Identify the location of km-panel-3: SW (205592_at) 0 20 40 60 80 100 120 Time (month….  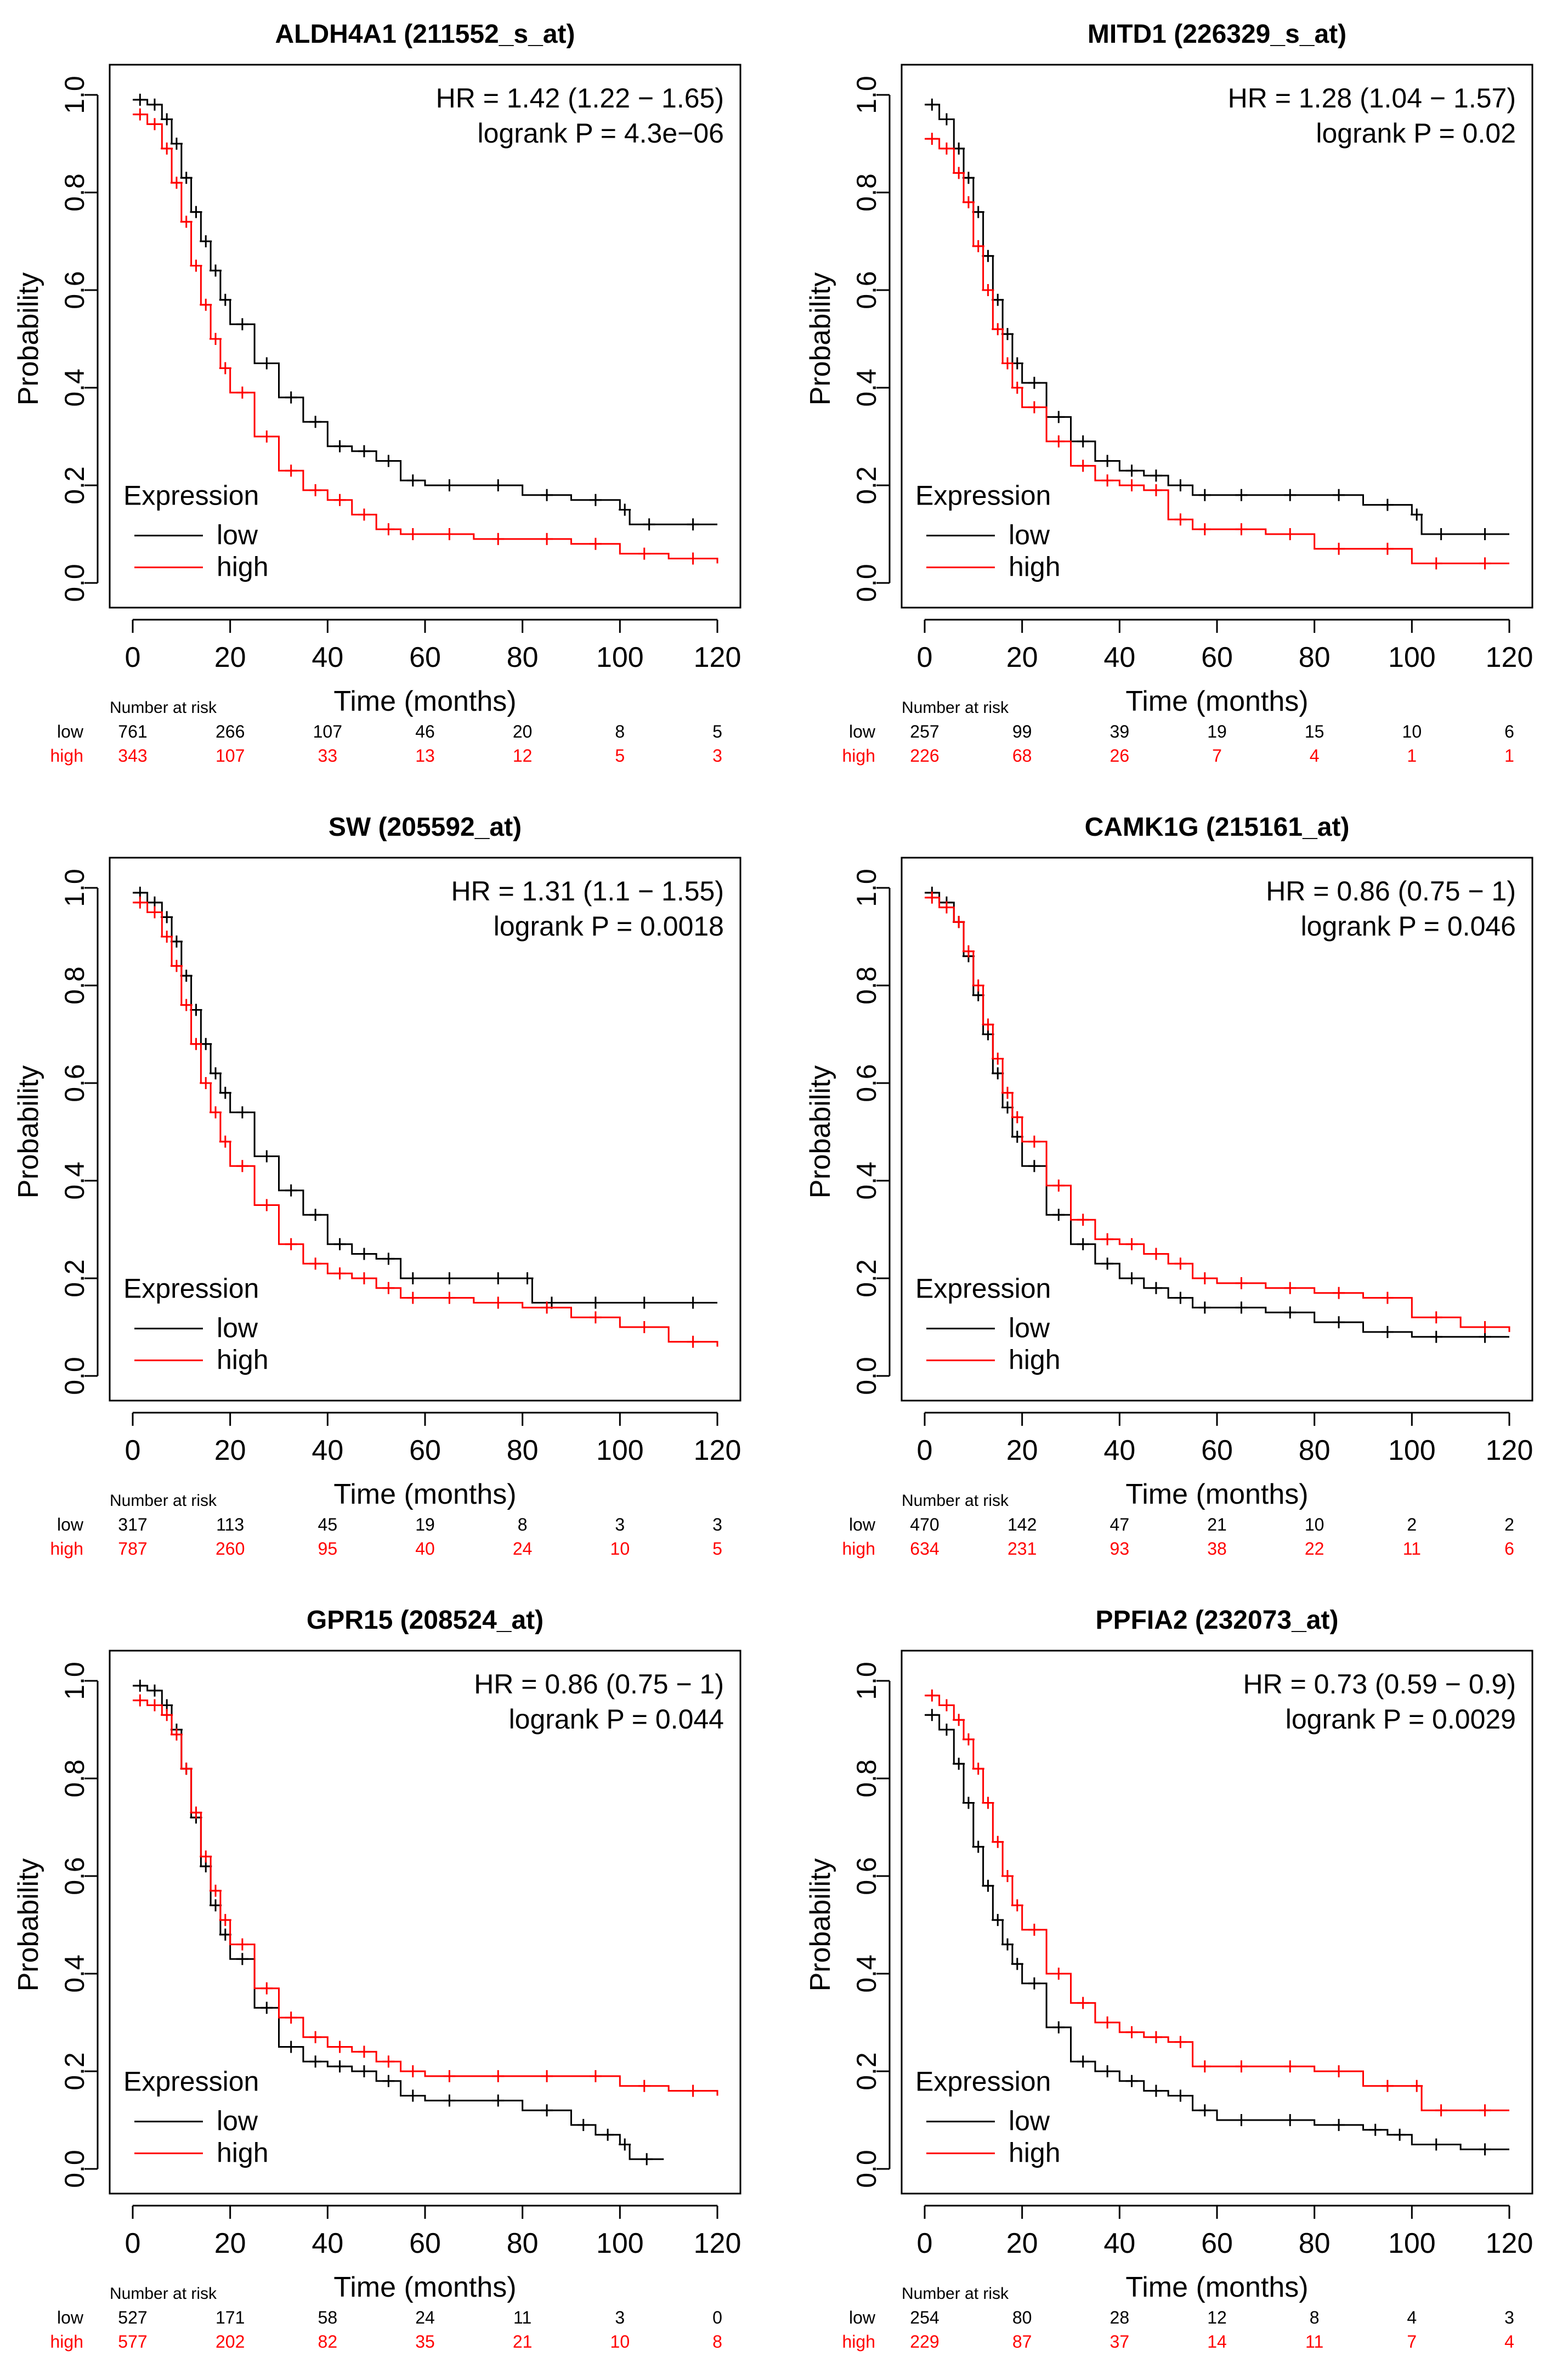
(377, 1186).